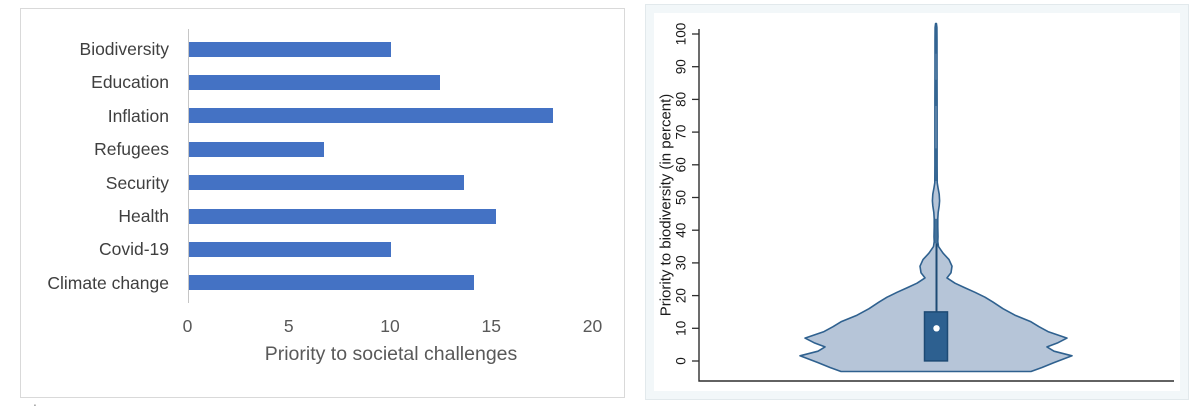  What do you see at coordinates (35, 401) in the screenshot?
I see `stray-period-mark: .` at bounding box center [35, 401].